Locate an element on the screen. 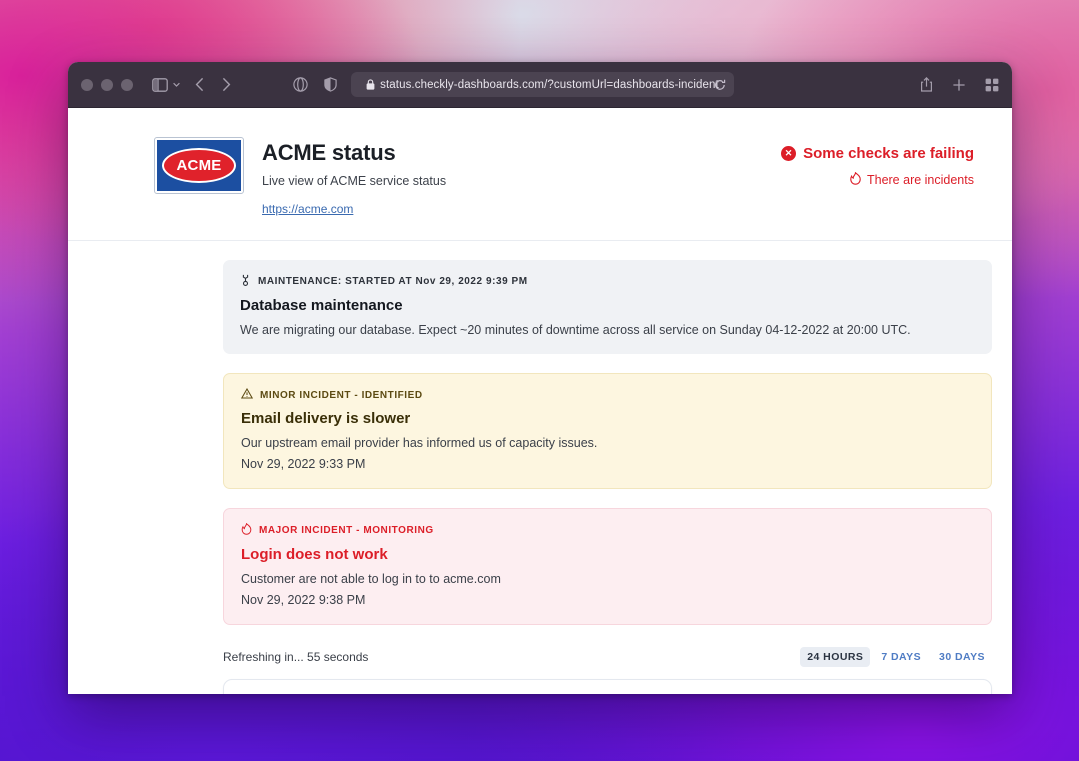 This screenshot has width=1079, height=761. wrench-icon is located at coordinates (245, 281).